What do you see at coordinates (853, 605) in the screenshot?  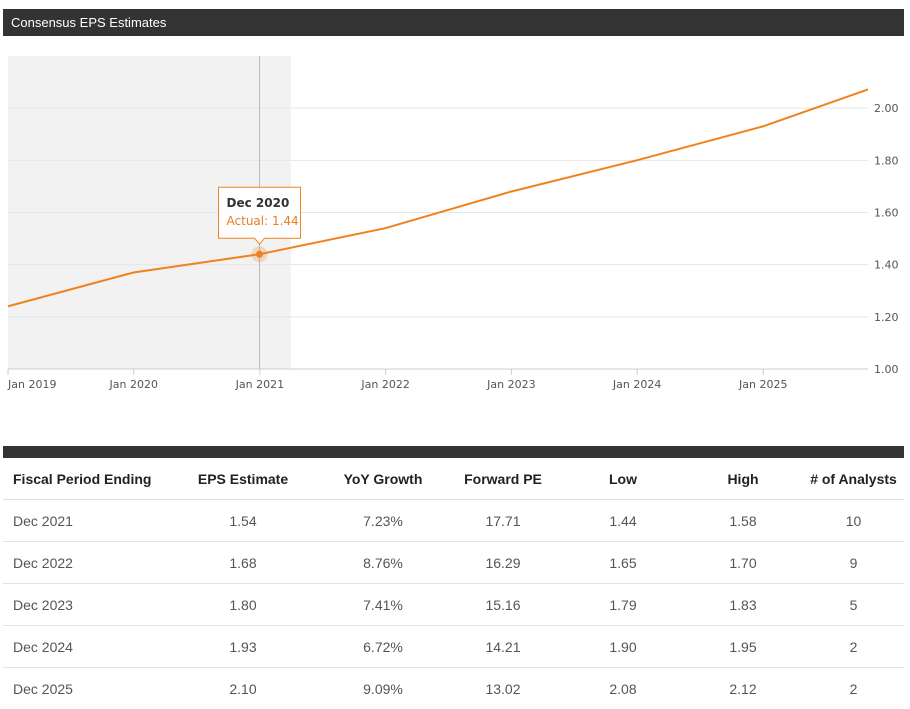 I see `table-cell: 5` at bounding box center [853, 605].